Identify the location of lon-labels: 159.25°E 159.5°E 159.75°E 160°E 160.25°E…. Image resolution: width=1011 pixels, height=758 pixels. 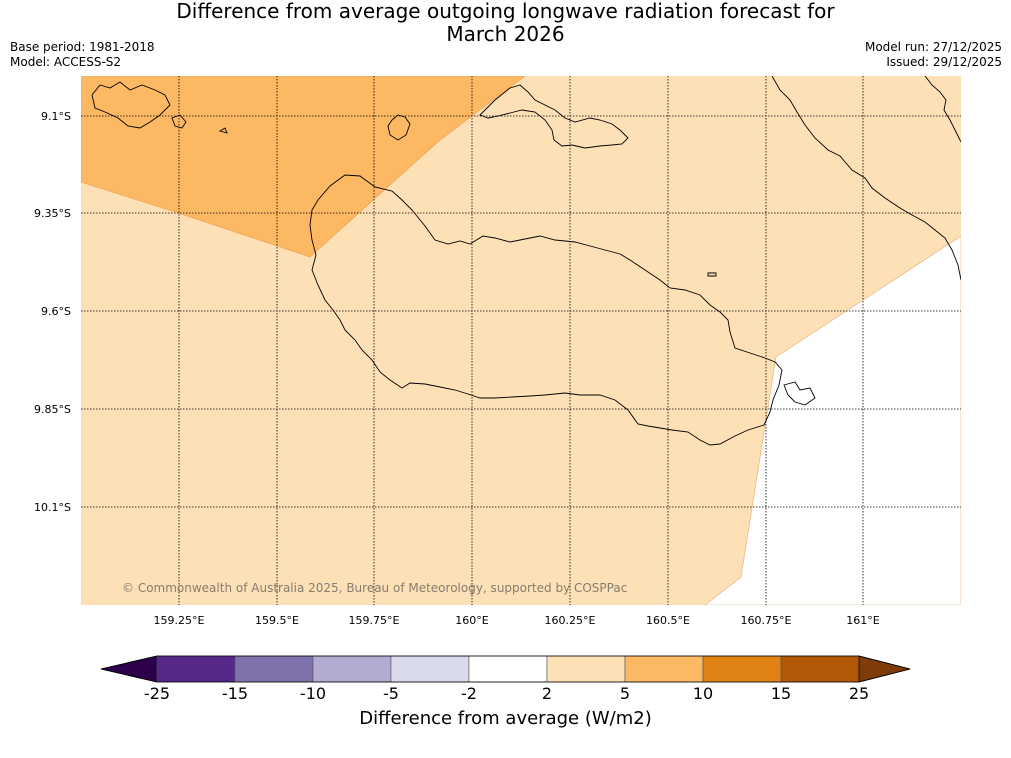
(517, 620).